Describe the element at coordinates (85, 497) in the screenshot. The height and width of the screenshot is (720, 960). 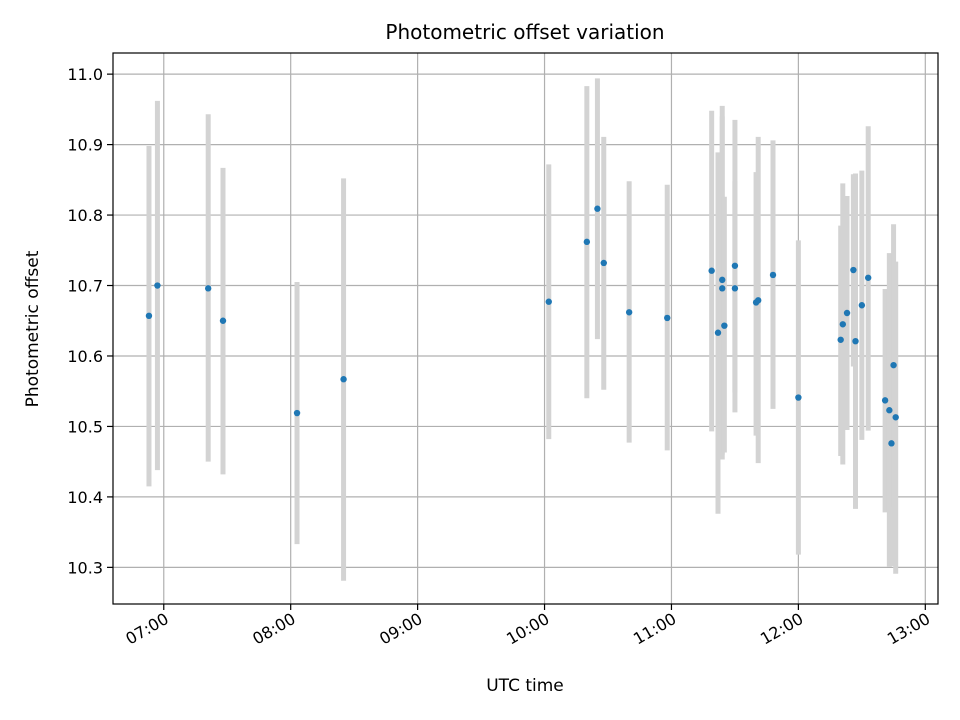
I see `y-tick-label: 10.4` at that location.